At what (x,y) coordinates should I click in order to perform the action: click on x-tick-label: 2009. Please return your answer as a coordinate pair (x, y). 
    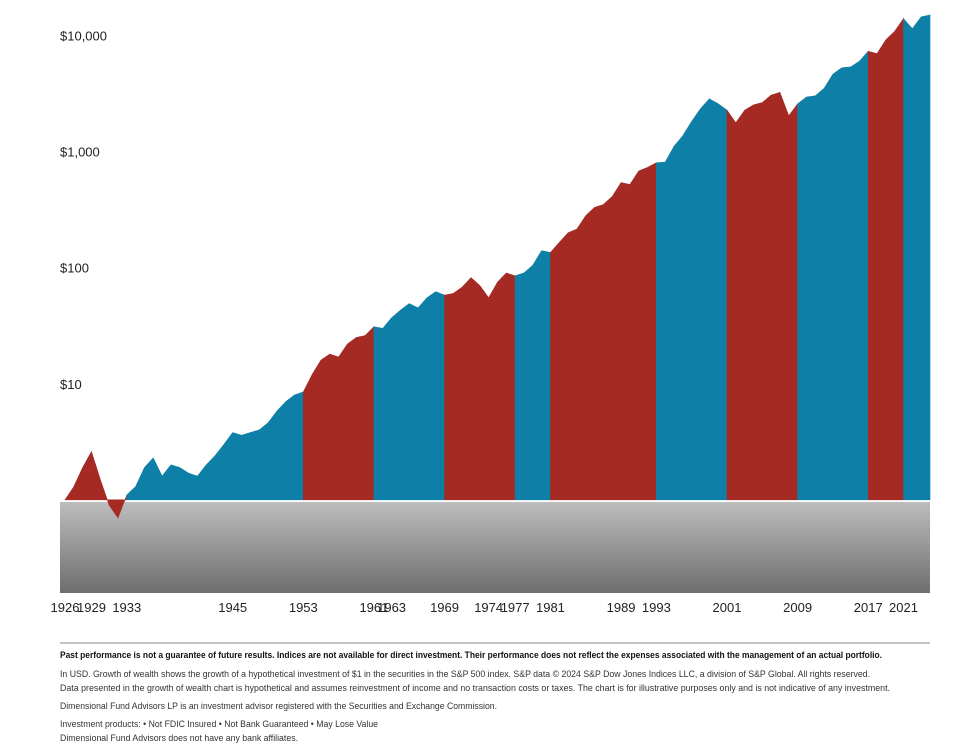
    Looking at the image, I should click on (797, 607).